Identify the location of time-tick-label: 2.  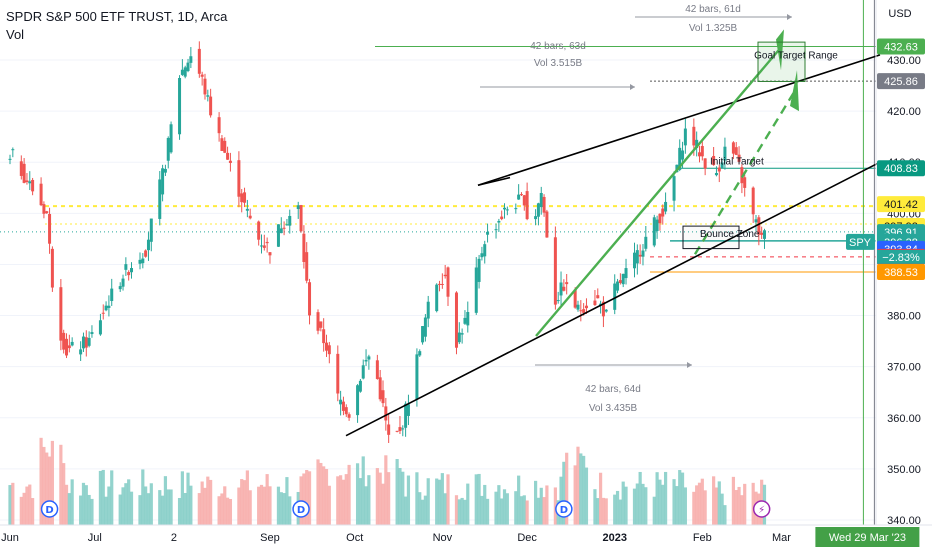
(174, 538).